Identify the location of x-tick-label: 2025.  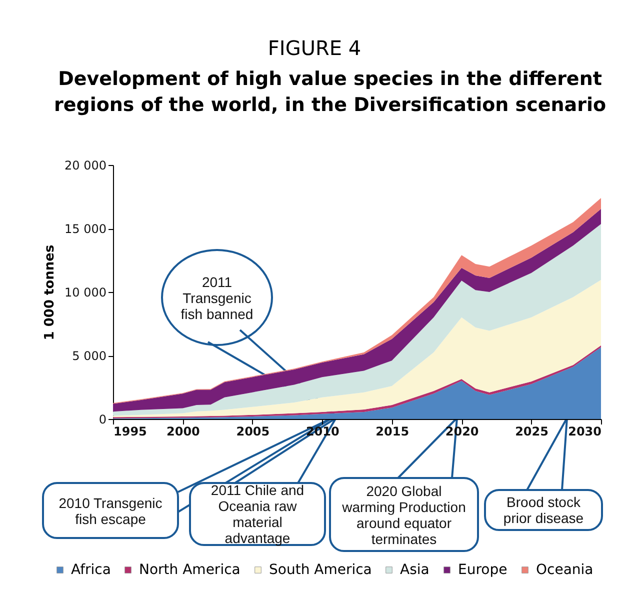
(531, 431).